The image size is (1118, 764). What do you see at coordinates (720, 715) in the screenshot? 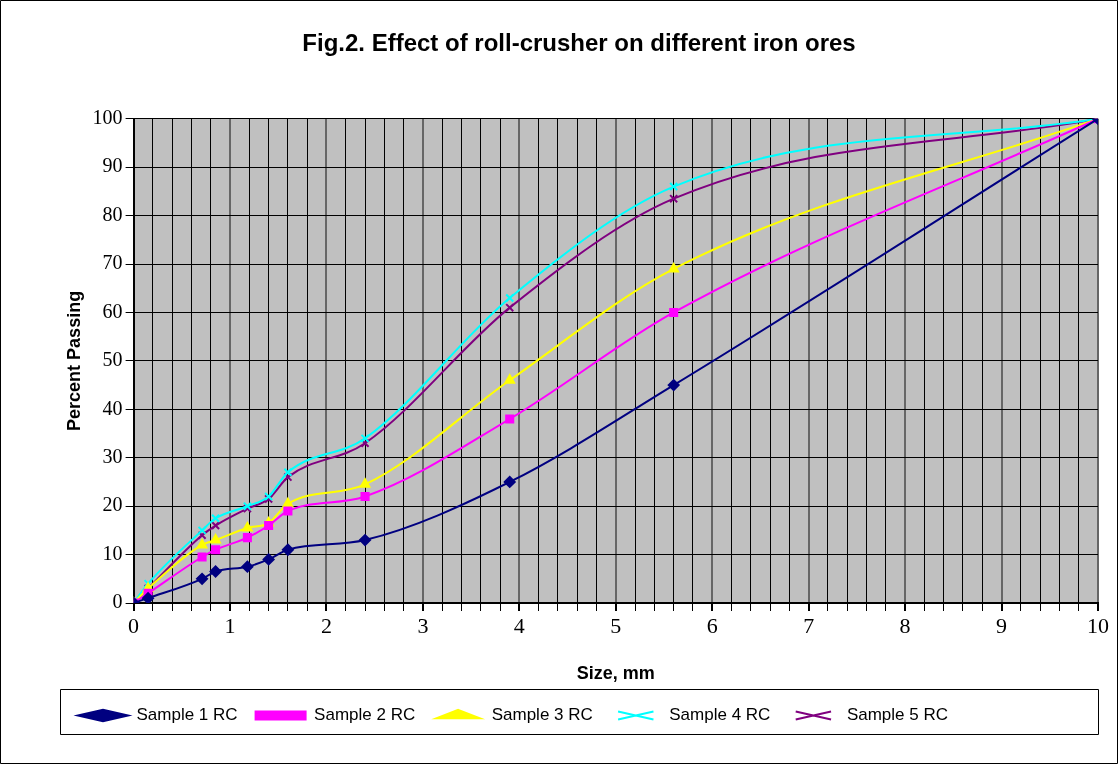
I see `legend-label: Sample 4 RC` at bounding box center [720, 715].